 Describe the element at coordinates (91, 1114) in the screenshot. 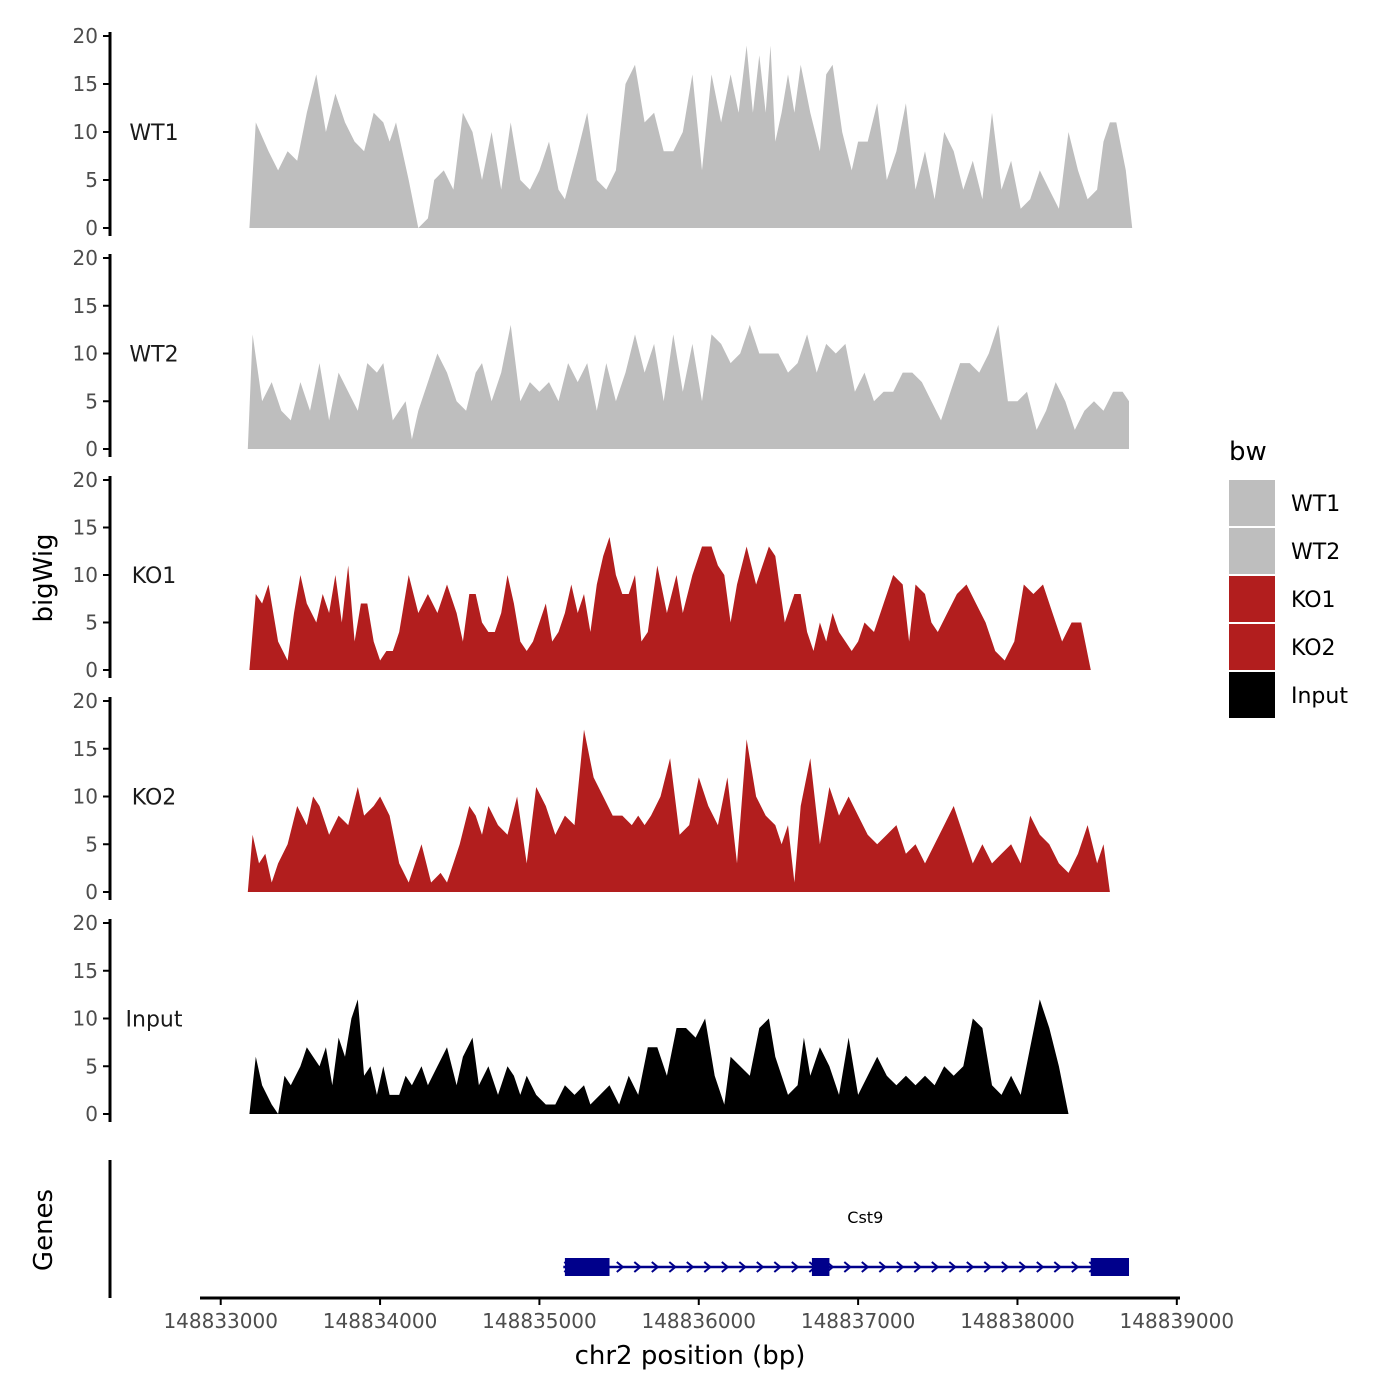

I see `y-tick-label-Input-0: 0` at that location.